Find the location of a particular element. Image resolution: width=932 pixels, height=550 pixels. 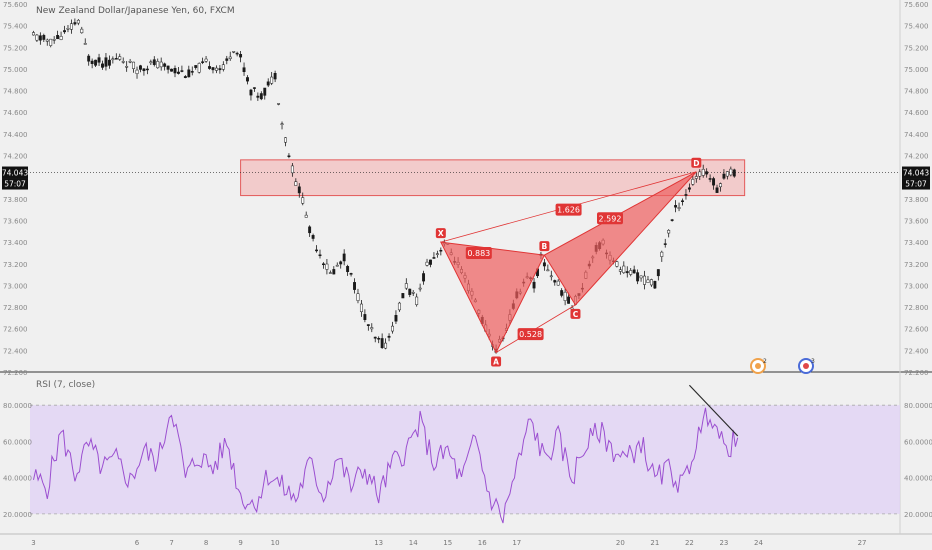

y-tick-right: 73.400 is located at coordinates (916, 243).